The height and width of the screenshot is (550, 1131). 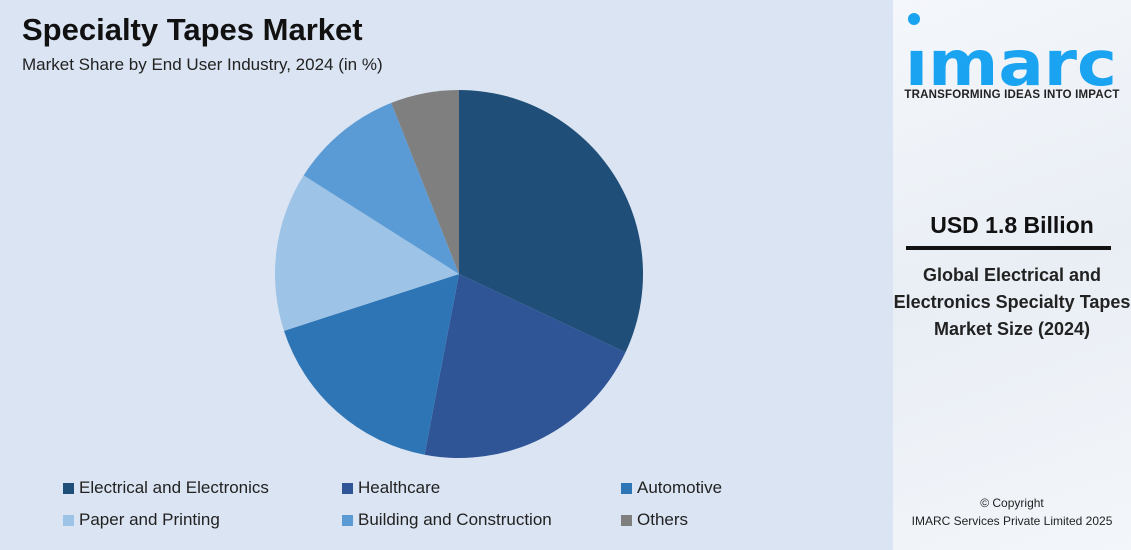 What do you see at coordinates (551, 221) in the screenshot?
I see `pie-slice-electrical-and-electronics` at bounding box center [551, 221].